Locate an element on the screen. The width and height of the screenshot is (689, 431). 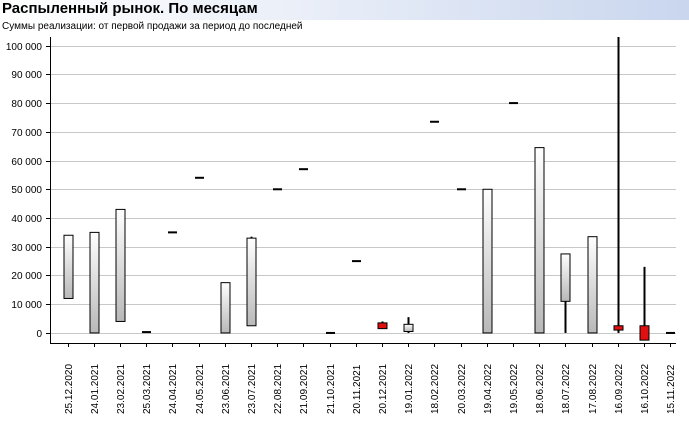
y-tick-label: 20 000 is located at coordinates (26, 276).